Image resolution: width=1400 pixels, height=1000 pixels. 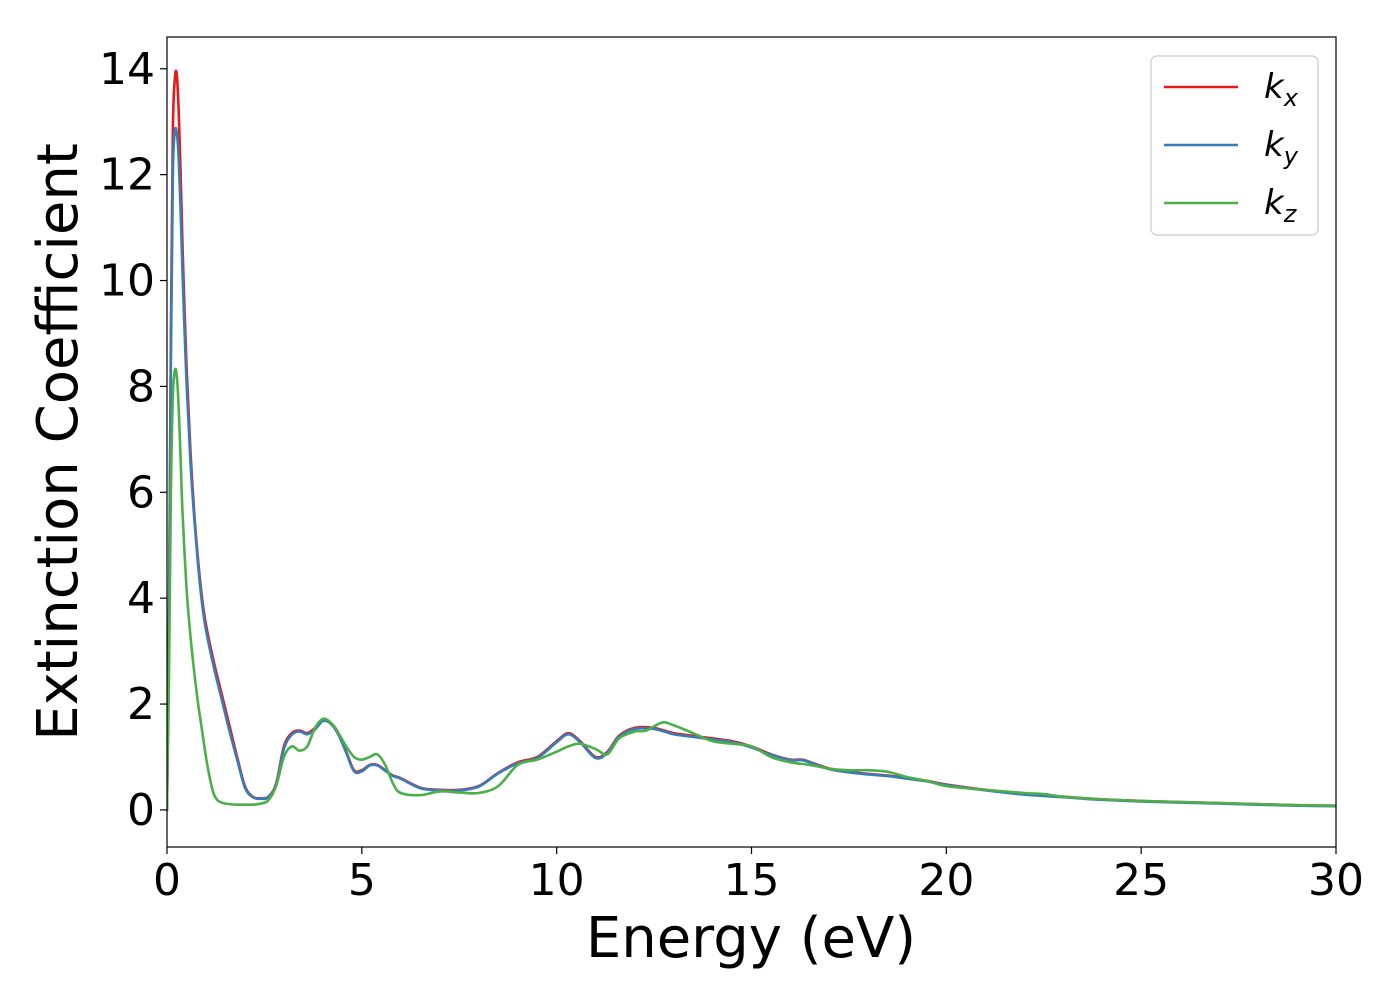 What do you see at coordinates (141, 704) in the screenshot?
I see `y-tick-label: 2` at bounding box center [141, 704].